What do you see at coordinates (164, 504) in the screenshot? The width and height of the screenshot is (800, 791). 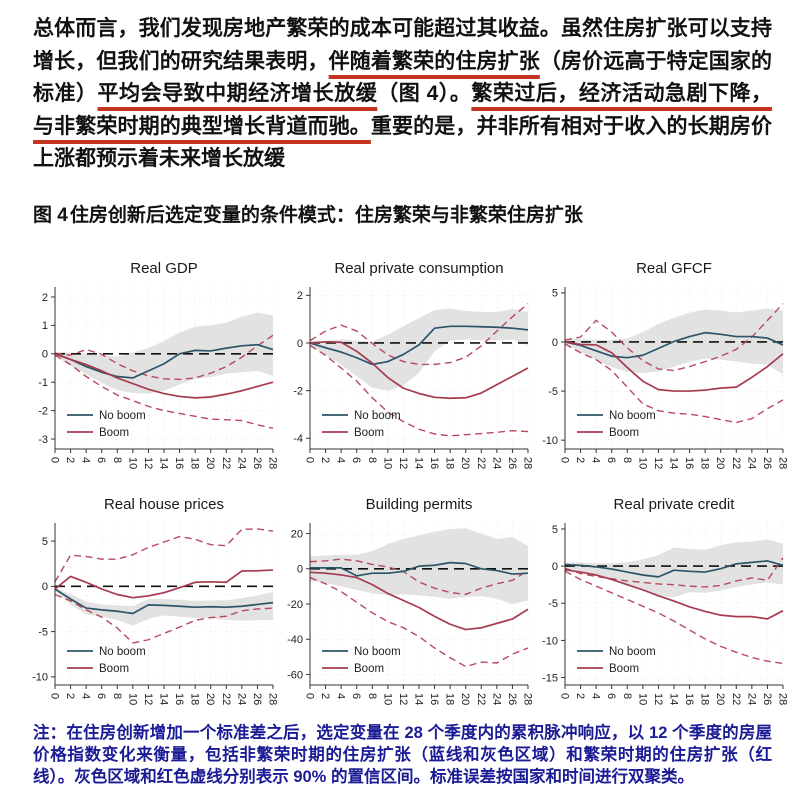 I see `chart-title: Real house prices` at bounding box center [164, 504].